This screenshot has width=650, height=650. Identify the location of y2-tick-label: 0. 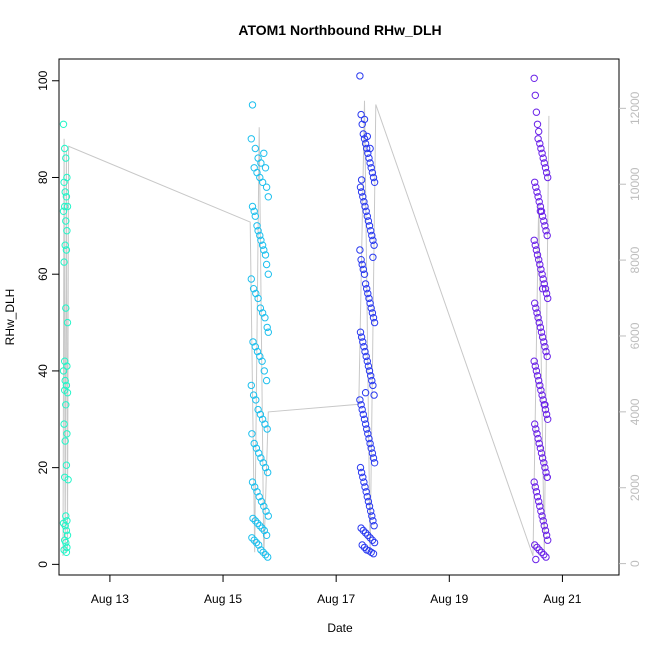
(635, 563).